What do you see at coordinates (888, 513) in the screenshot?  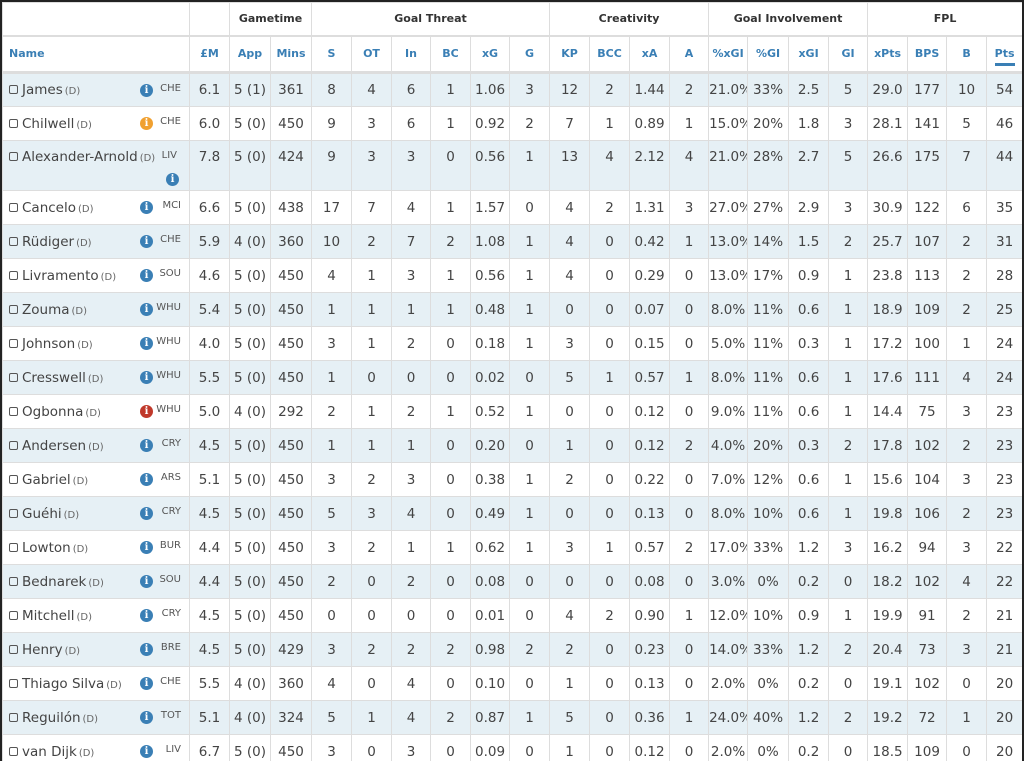 I see `cell-xpts: 19.8` at bounding box center [888, 513].